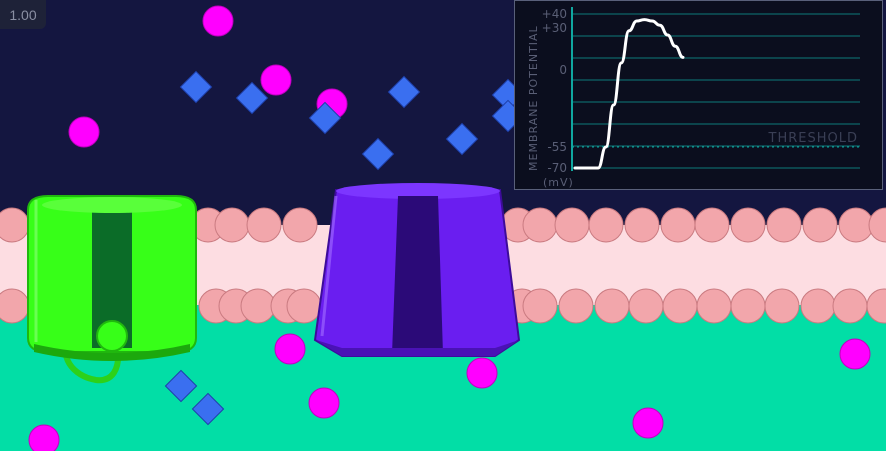 This screenshot has height=451, width=886. Describe the element at coordinates (558, 182) in the screenshot. I see `graph-unit-label: (mV)` at that location.